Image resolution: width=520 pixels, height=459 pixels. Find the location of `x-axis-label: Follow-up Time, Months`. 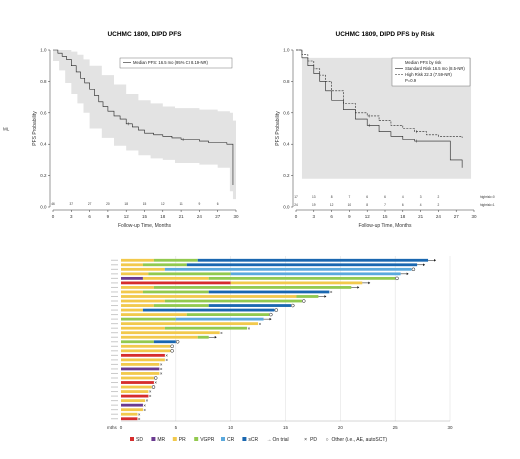

x-axis-label: Follow-up Time, Months is located at coordinates (145, 226).